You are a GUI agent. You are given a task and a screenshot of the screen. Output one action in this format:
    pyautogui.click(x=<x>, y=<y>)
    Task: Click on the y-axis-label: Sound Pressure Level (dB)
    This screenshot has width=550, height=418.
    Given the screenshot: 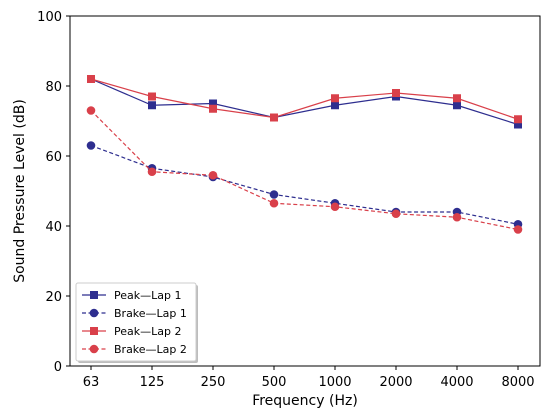 What is the action you would take?
    pyautogui.click(x=20, y=191)
    